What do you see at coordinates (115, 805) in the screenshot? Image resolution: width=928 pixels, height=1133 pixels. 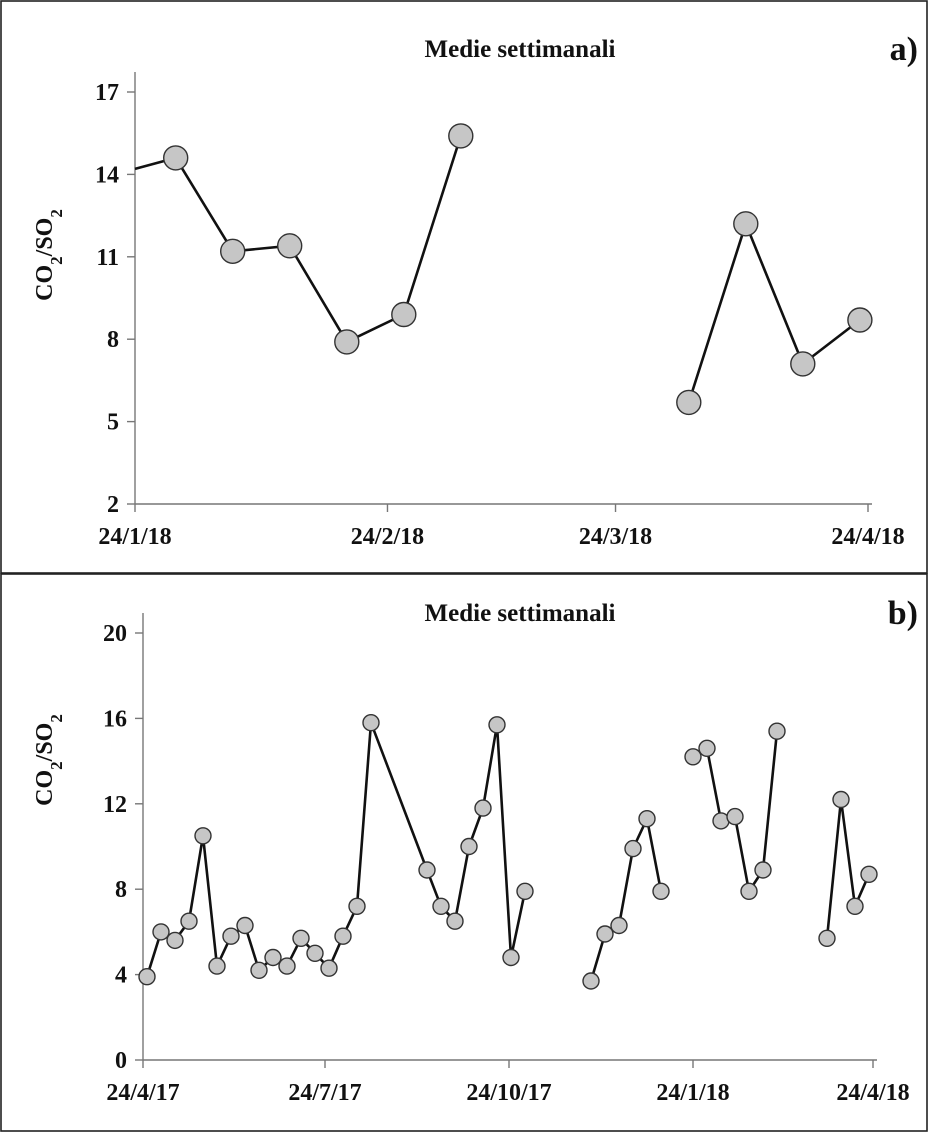 I see `panel-b-y-tick-label: 12` at bounding box center [115, 805].